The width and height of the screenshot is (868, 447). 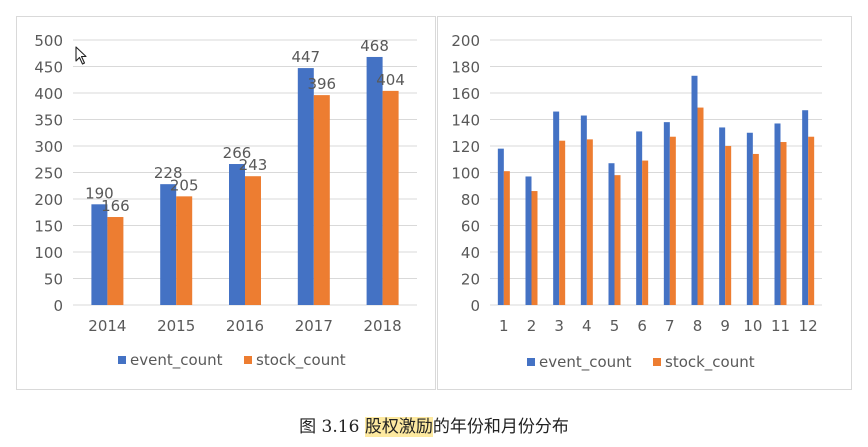 What do you see at coordinates (470, 253) in the screenshot?
I see `y-tick-label: 40` at bounding box center [470, 253].